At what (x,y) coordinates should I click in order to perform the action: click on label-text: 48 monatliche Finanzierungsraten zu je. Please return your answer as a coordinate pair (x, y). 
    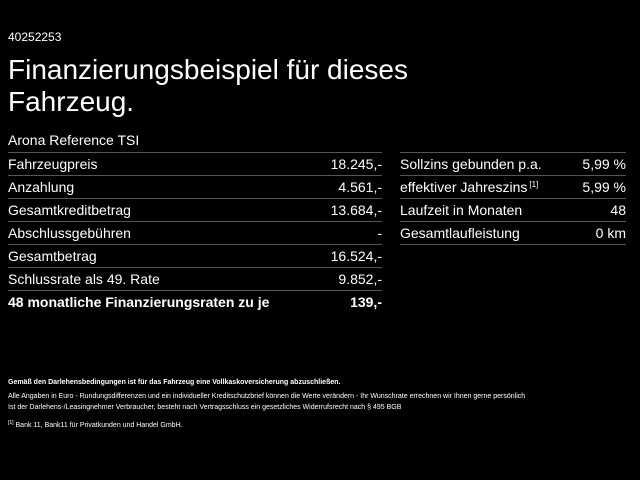
    Looking at the image, I should click on (139, 302).